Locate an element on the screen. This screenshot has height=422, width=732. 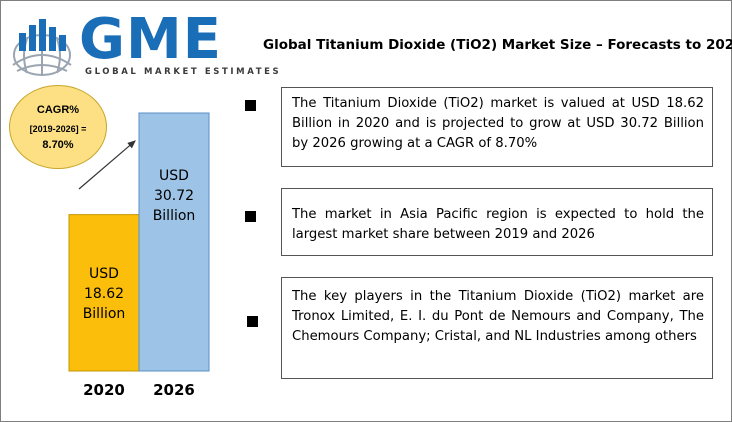
gme-logo: GME GLOBAL MARKET ESTIMATES is located at coordinates (143, 43).